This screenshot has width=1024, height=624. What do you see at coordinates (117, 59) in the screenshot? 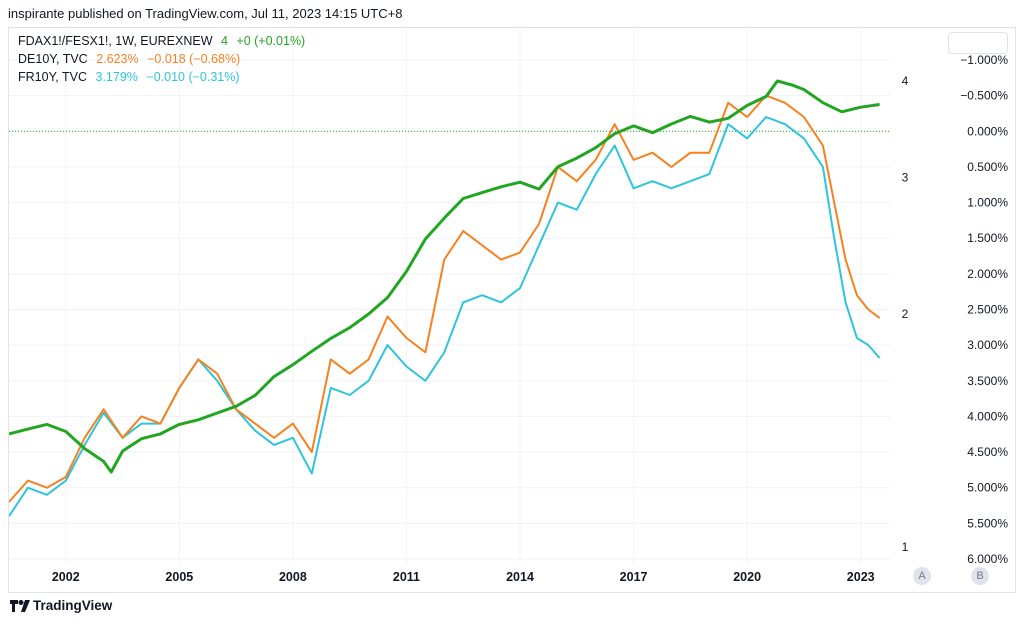
I see `legend-value: 2.623%` at bounding box center [117, 59].